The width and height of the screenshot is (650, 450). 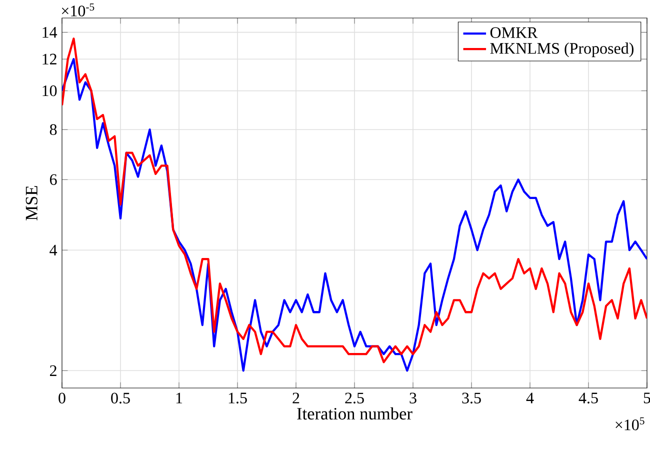 I want to click on x-axis-title: Iteration number, so click(x=354, y=413).